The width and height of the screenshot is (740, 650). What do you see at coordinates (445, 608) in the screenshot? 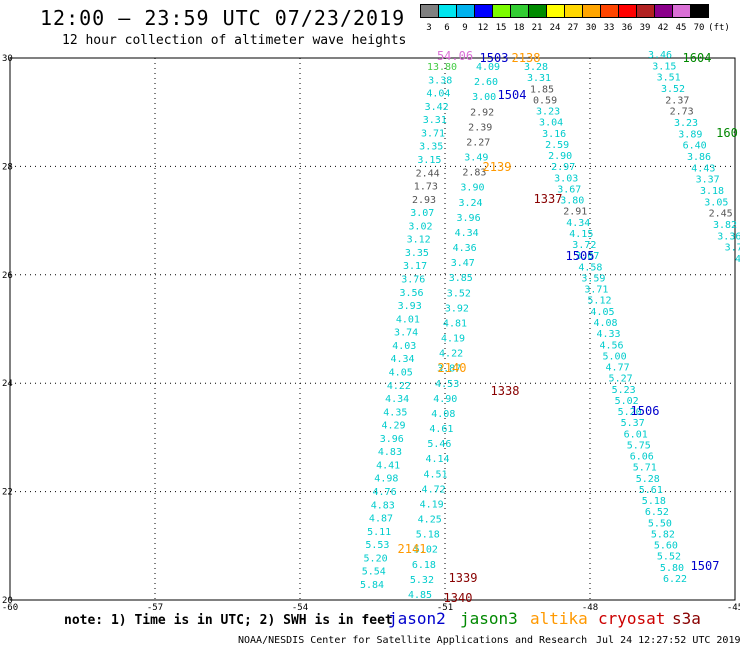
I see `lon-tick-label: -51` at bounding box center [445, 608].